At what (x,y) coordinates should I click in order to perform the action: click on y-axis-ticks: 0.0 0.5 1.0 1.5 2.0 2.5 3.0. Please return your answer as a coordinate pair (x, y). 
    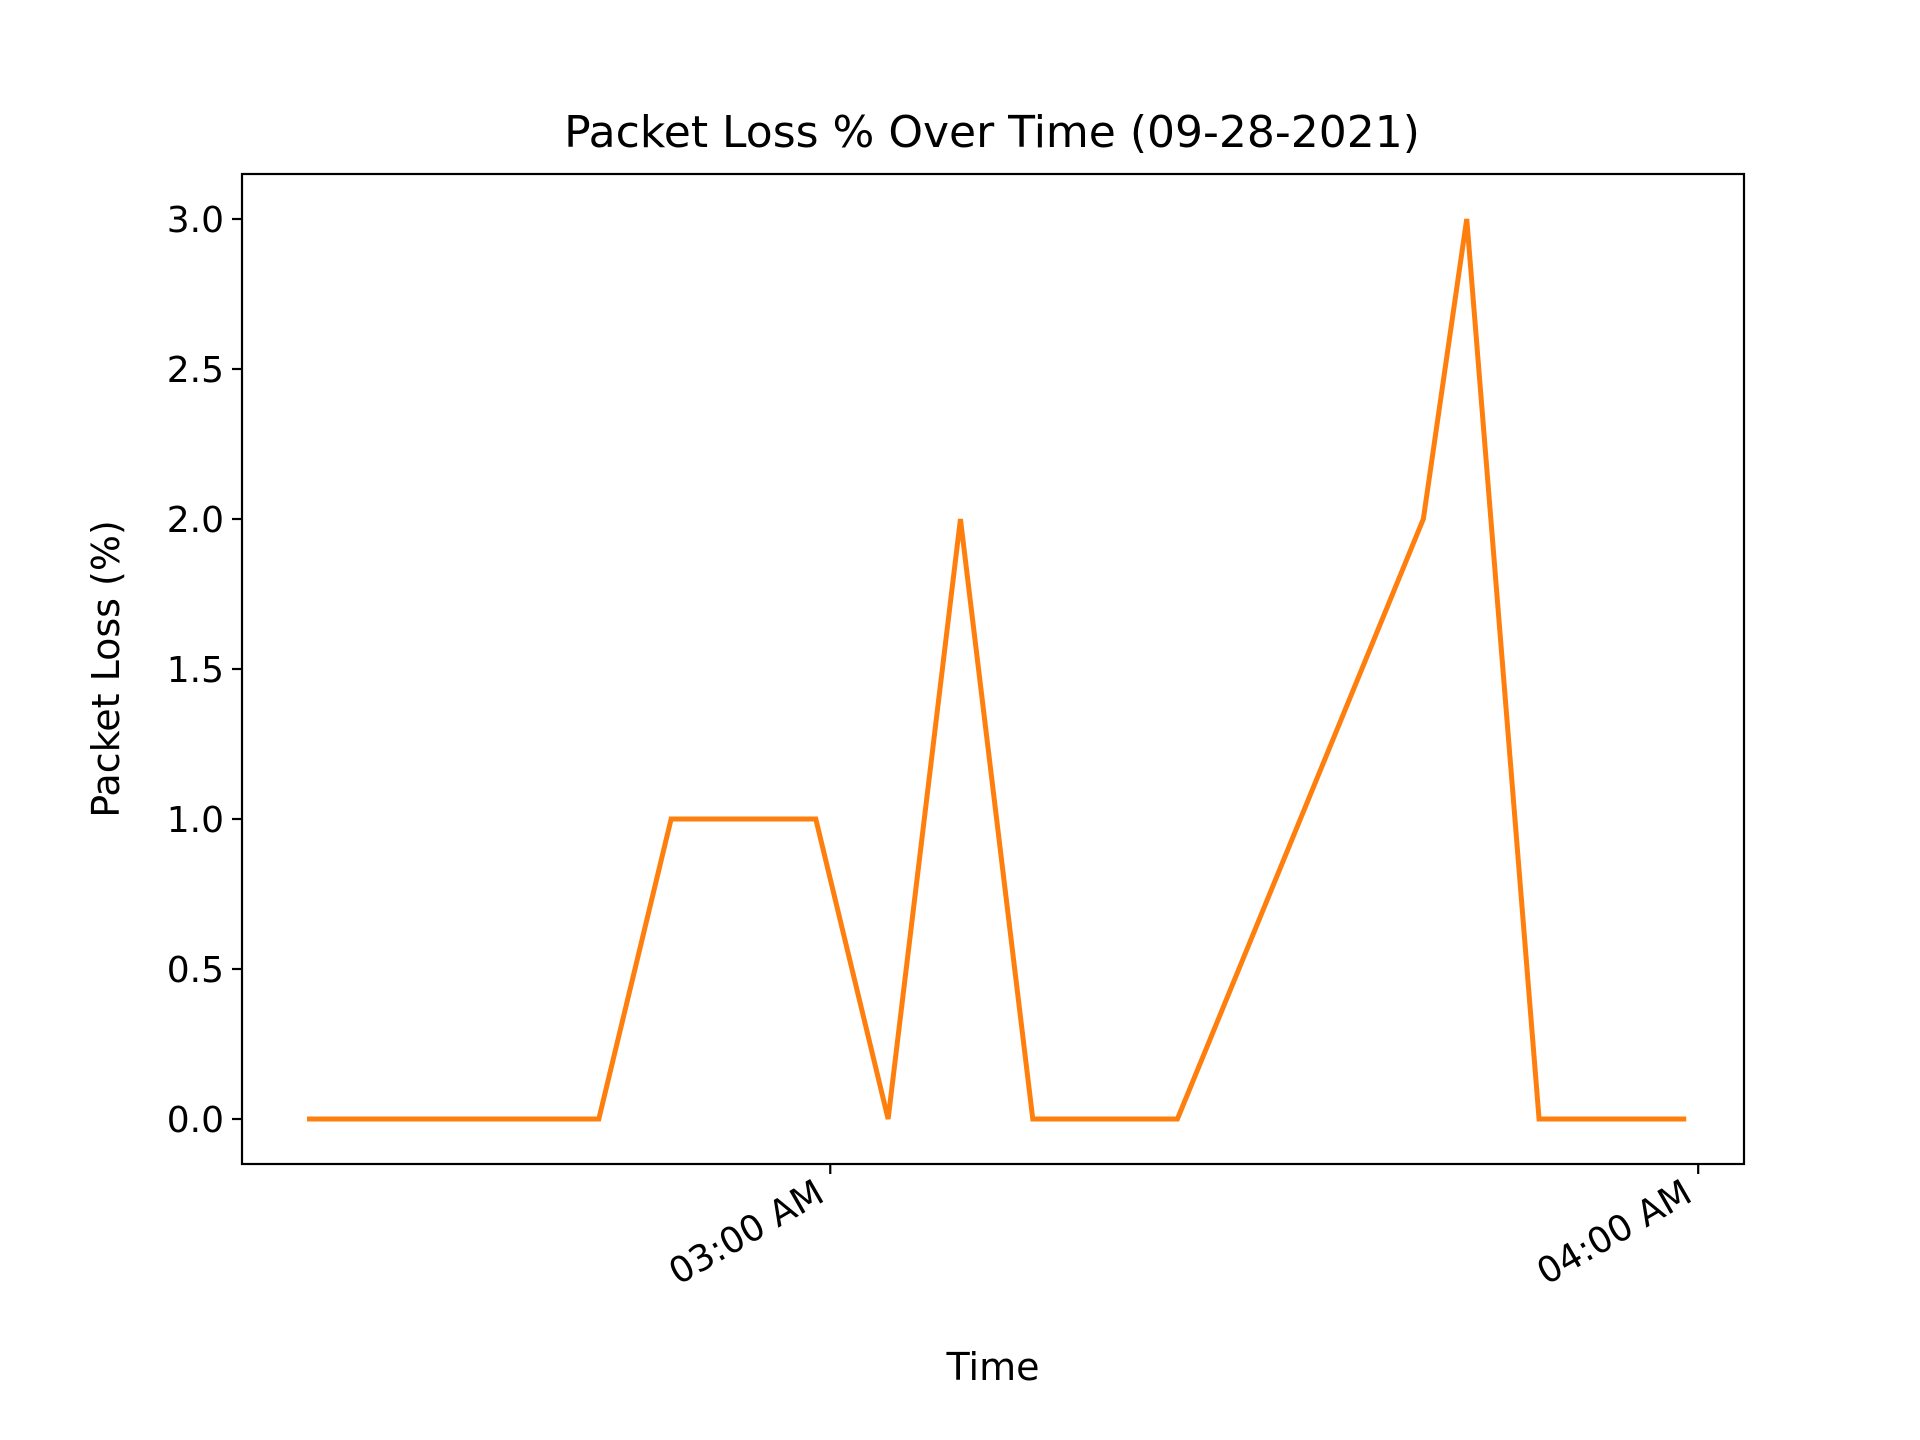
    Looking at the image, I should click on (204, 670).